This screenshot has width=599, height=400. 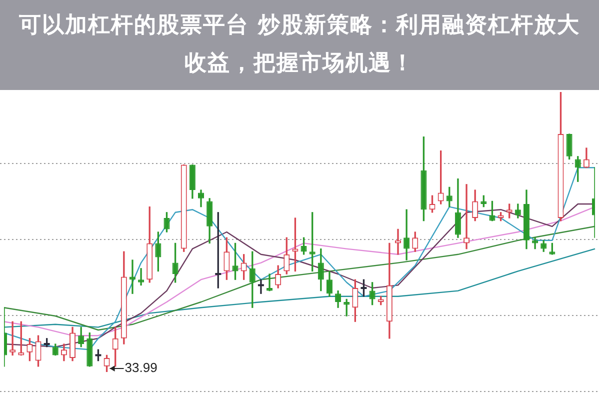 I want to click on annotation: 33.99, so click(x=141, y=368).